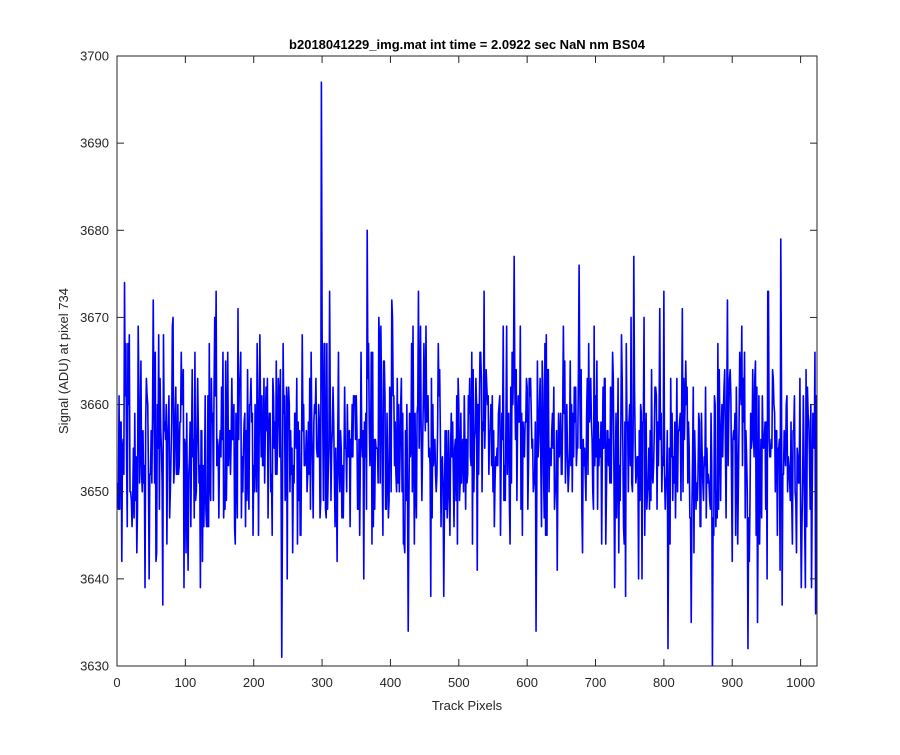 The height and width of the screenshot is (755, 900). Describe the element at coordinates (664, 682) in the screenshot. I see `x-tick-label: 800` at that location.